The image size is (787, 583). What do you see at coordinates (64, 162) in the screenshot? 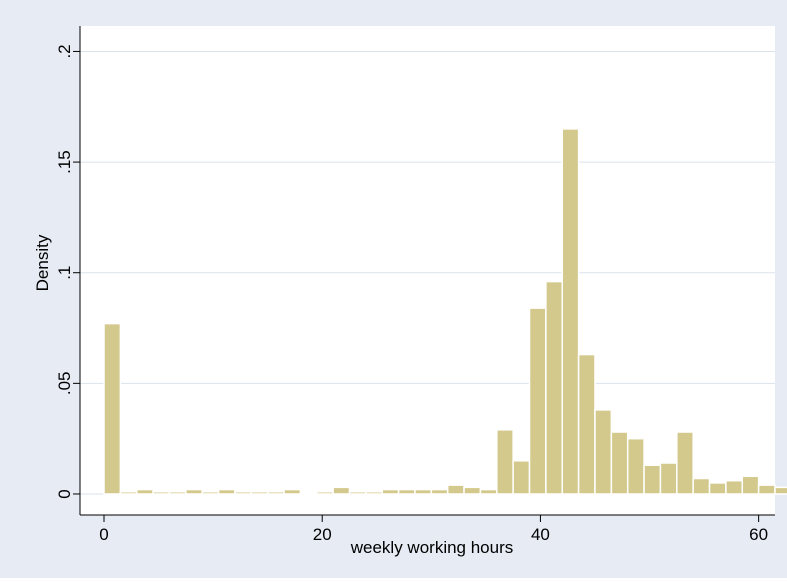
I see `y-tick-label: .15` at bounding box center [64, 162].